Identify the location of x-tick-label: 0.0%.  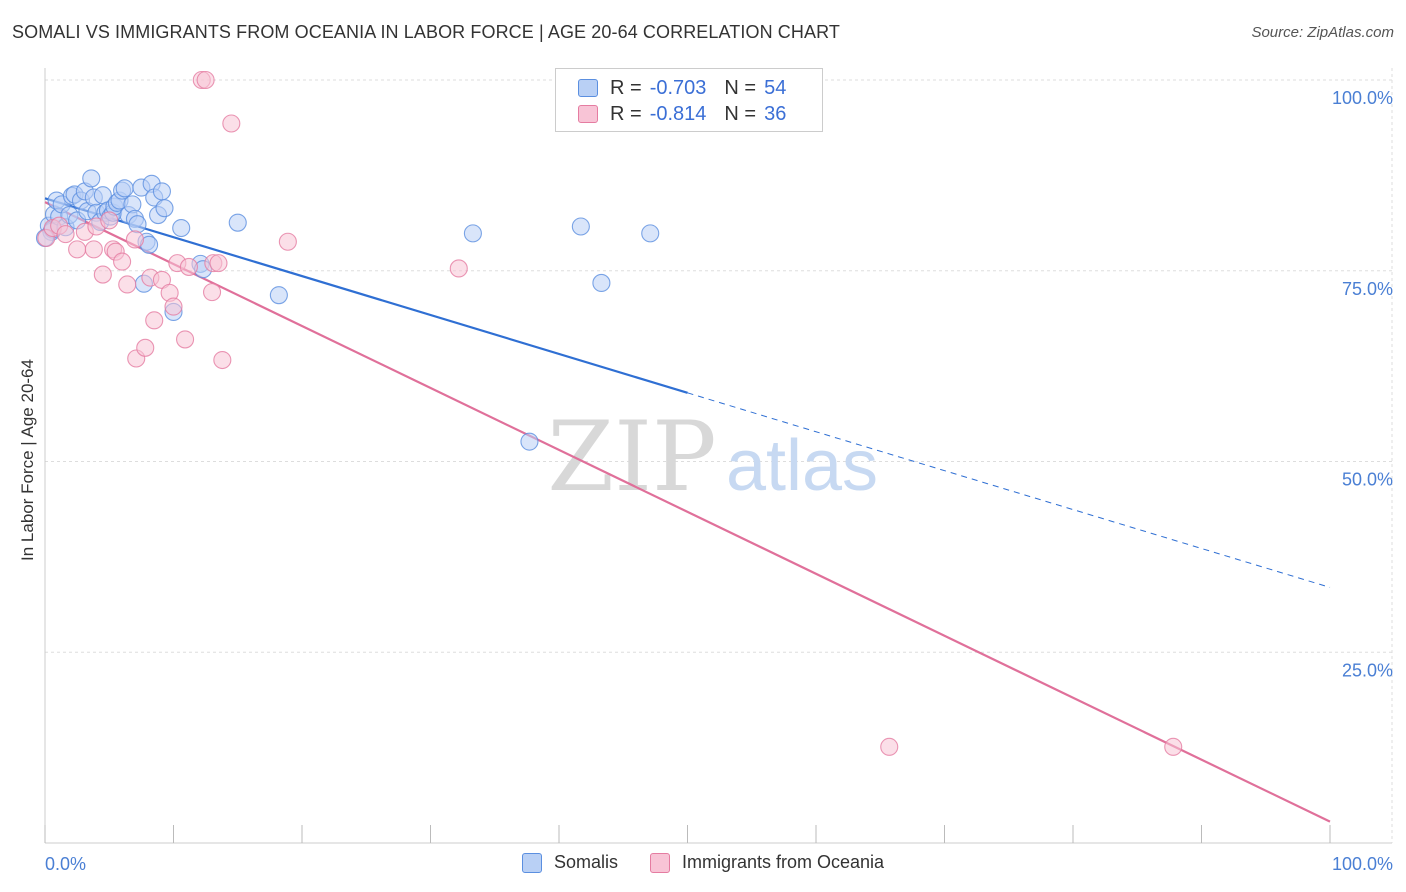
(65, 864).